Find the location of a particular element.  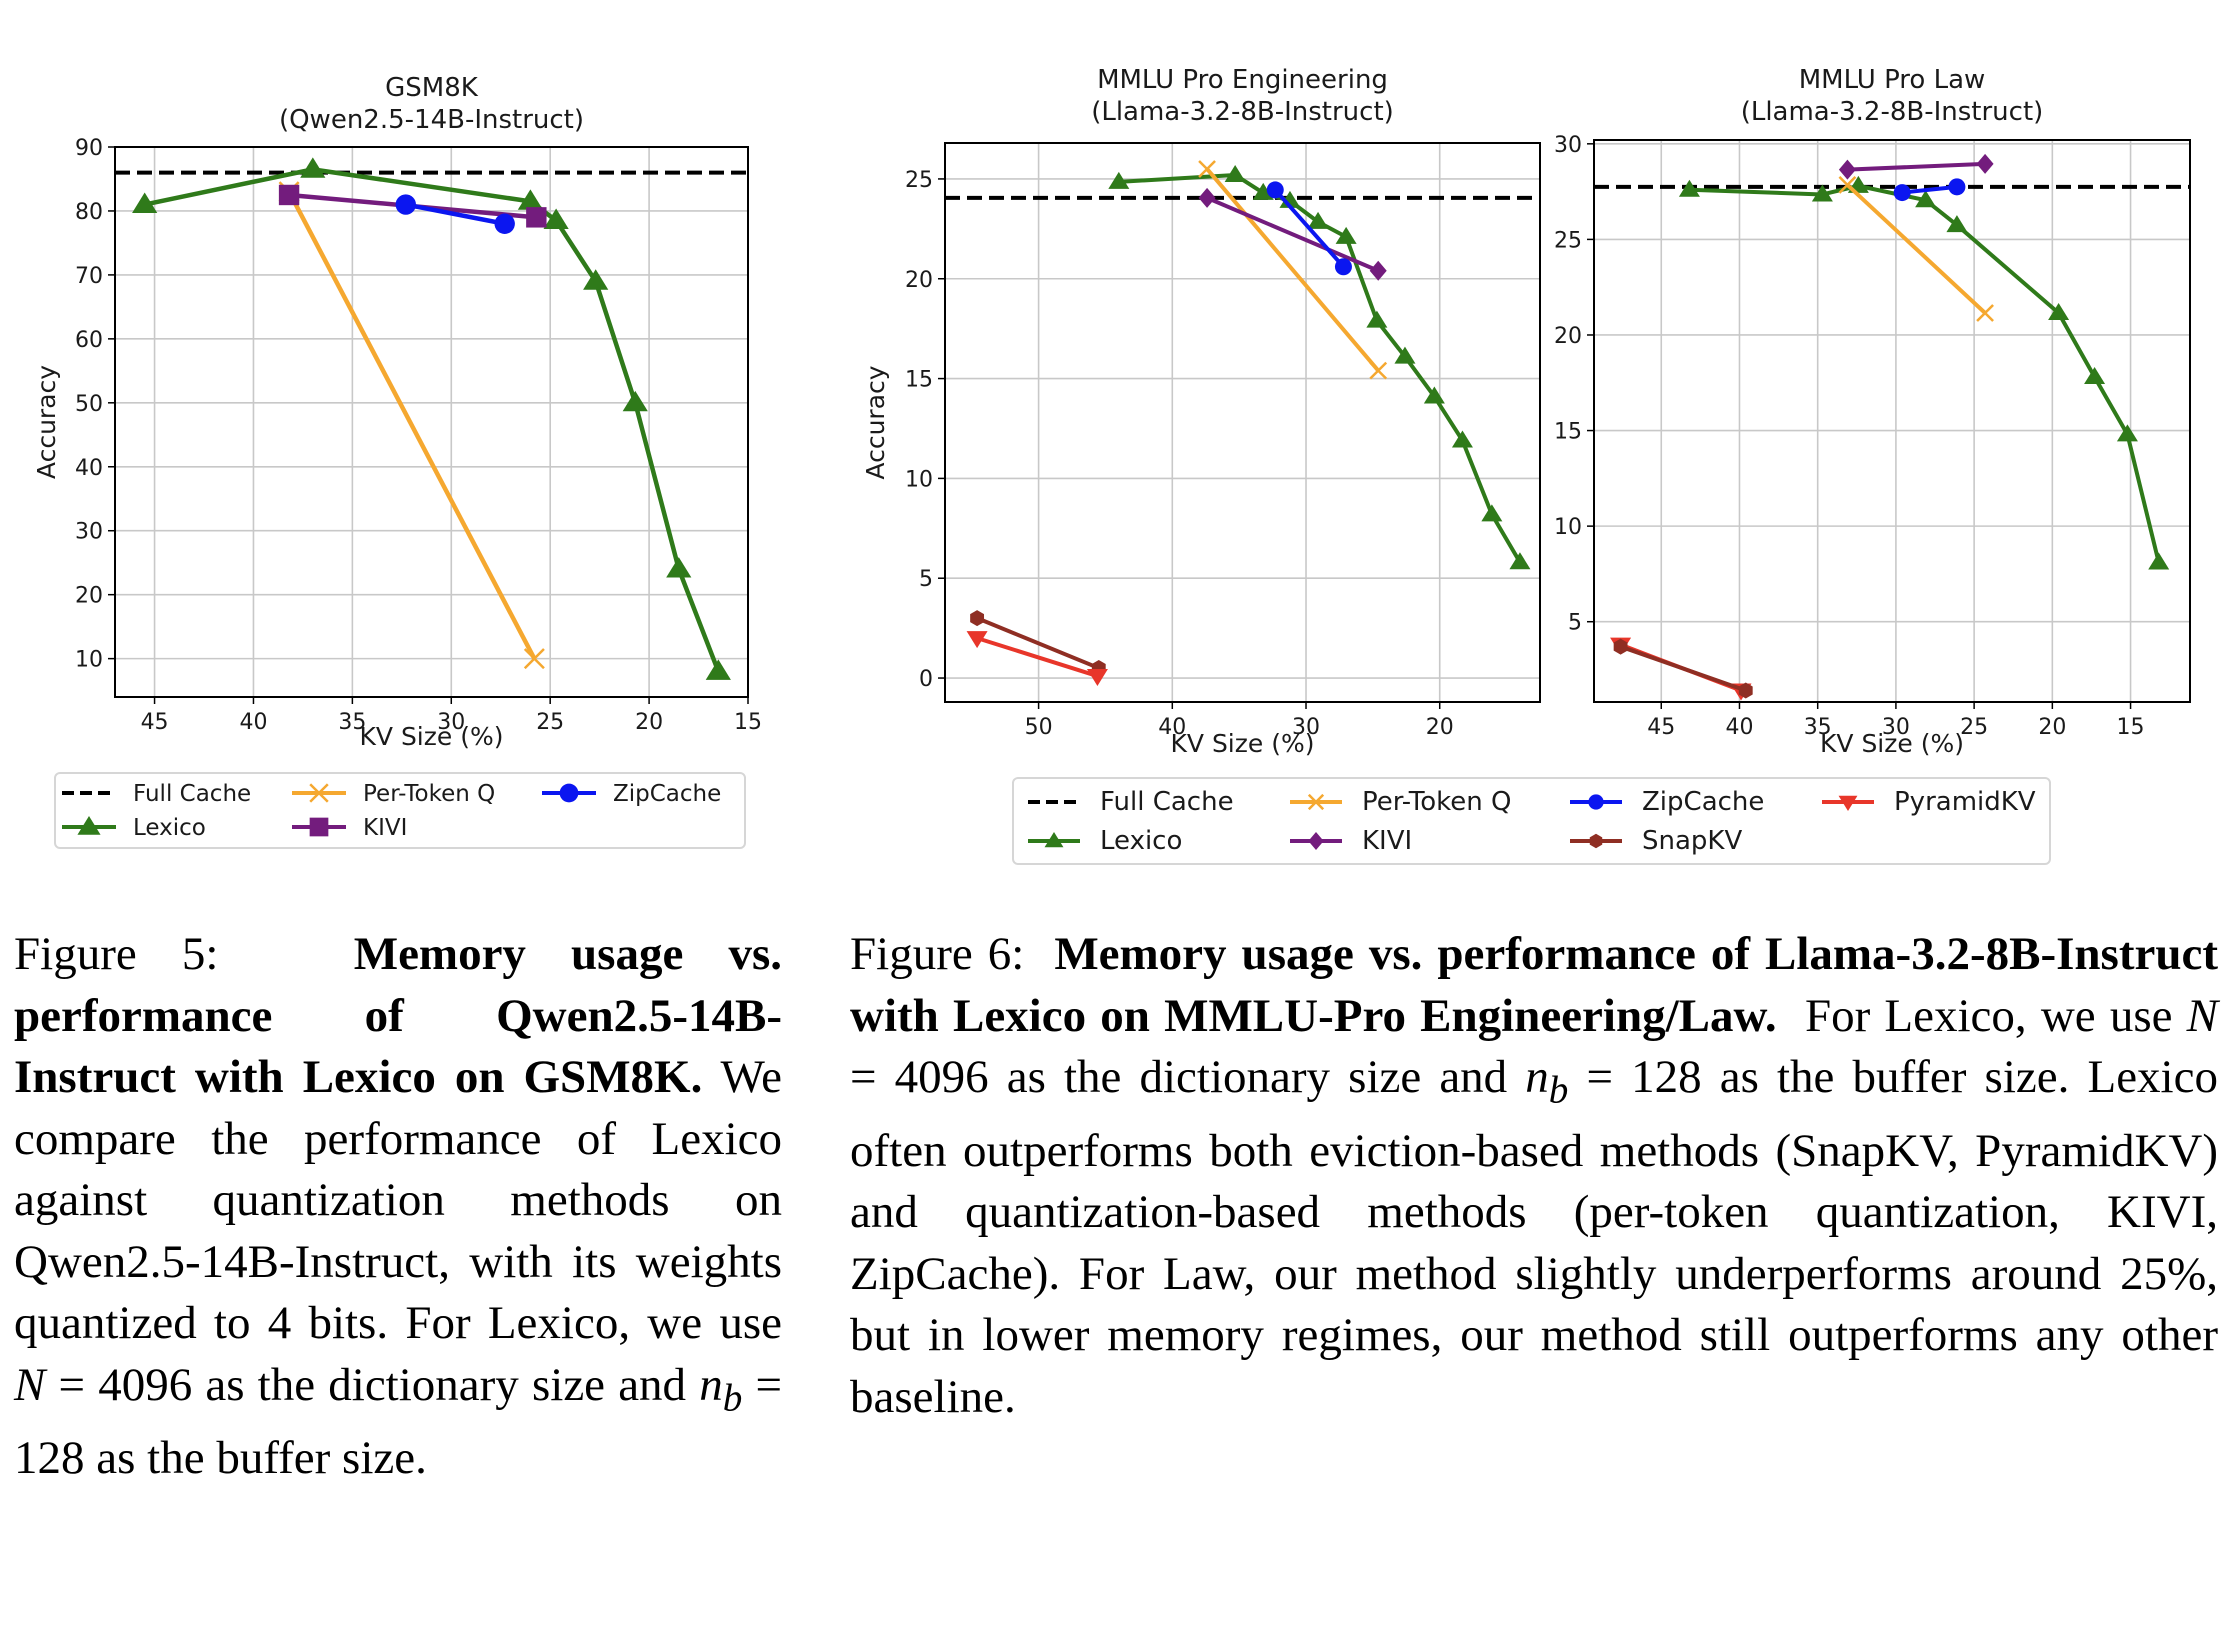

legend-label: KIVI is located at coordinates (385, 828).